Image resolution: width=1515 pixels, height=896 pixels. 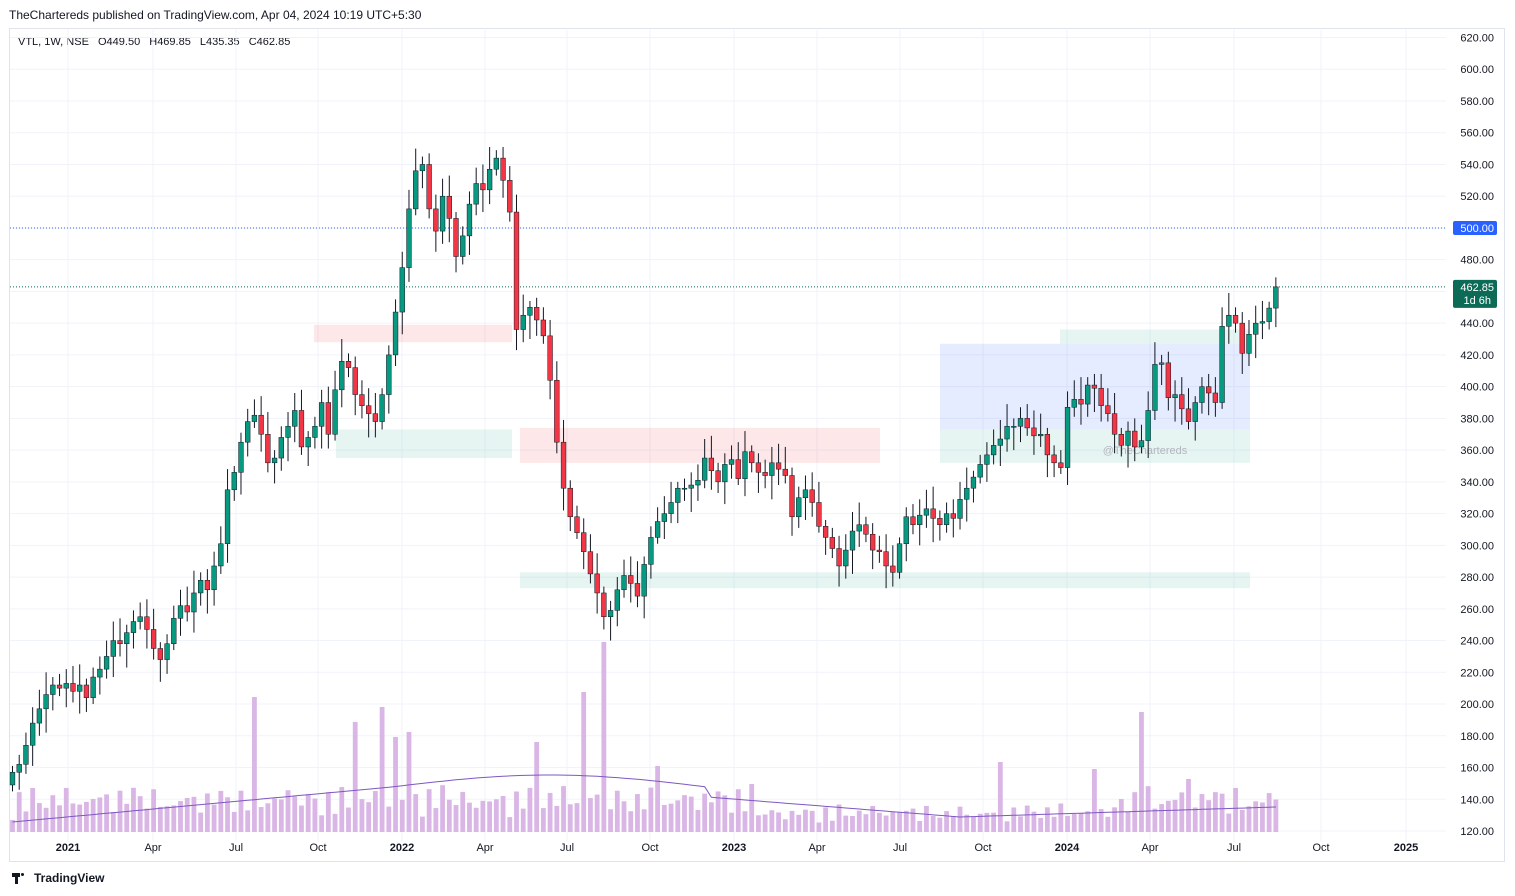 I want to click on zone-green, so click(x=885, y=580).